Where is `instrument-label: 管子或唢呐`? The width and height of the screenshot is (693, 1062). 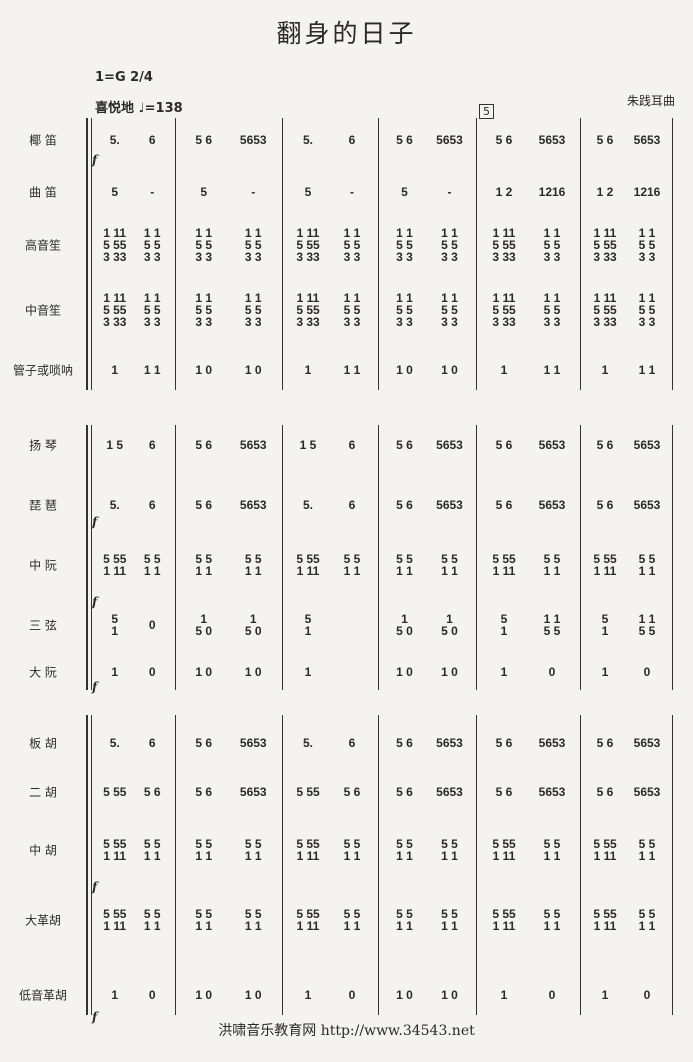
instrument-label: 管子或唢呐 is located at coordinates (42, 370).